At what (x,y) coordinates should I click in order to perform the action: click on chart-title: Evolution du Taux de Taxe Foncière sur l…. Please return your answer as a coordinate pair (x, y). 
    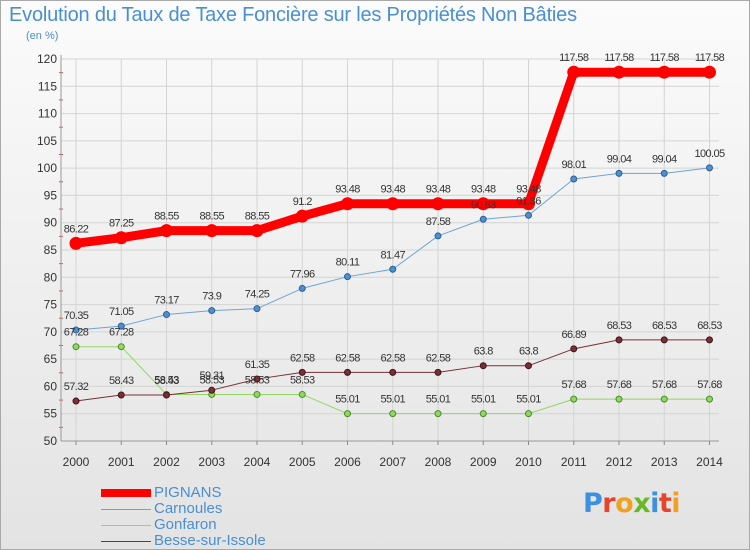
    Looking at the image, I should click on (293, 15).